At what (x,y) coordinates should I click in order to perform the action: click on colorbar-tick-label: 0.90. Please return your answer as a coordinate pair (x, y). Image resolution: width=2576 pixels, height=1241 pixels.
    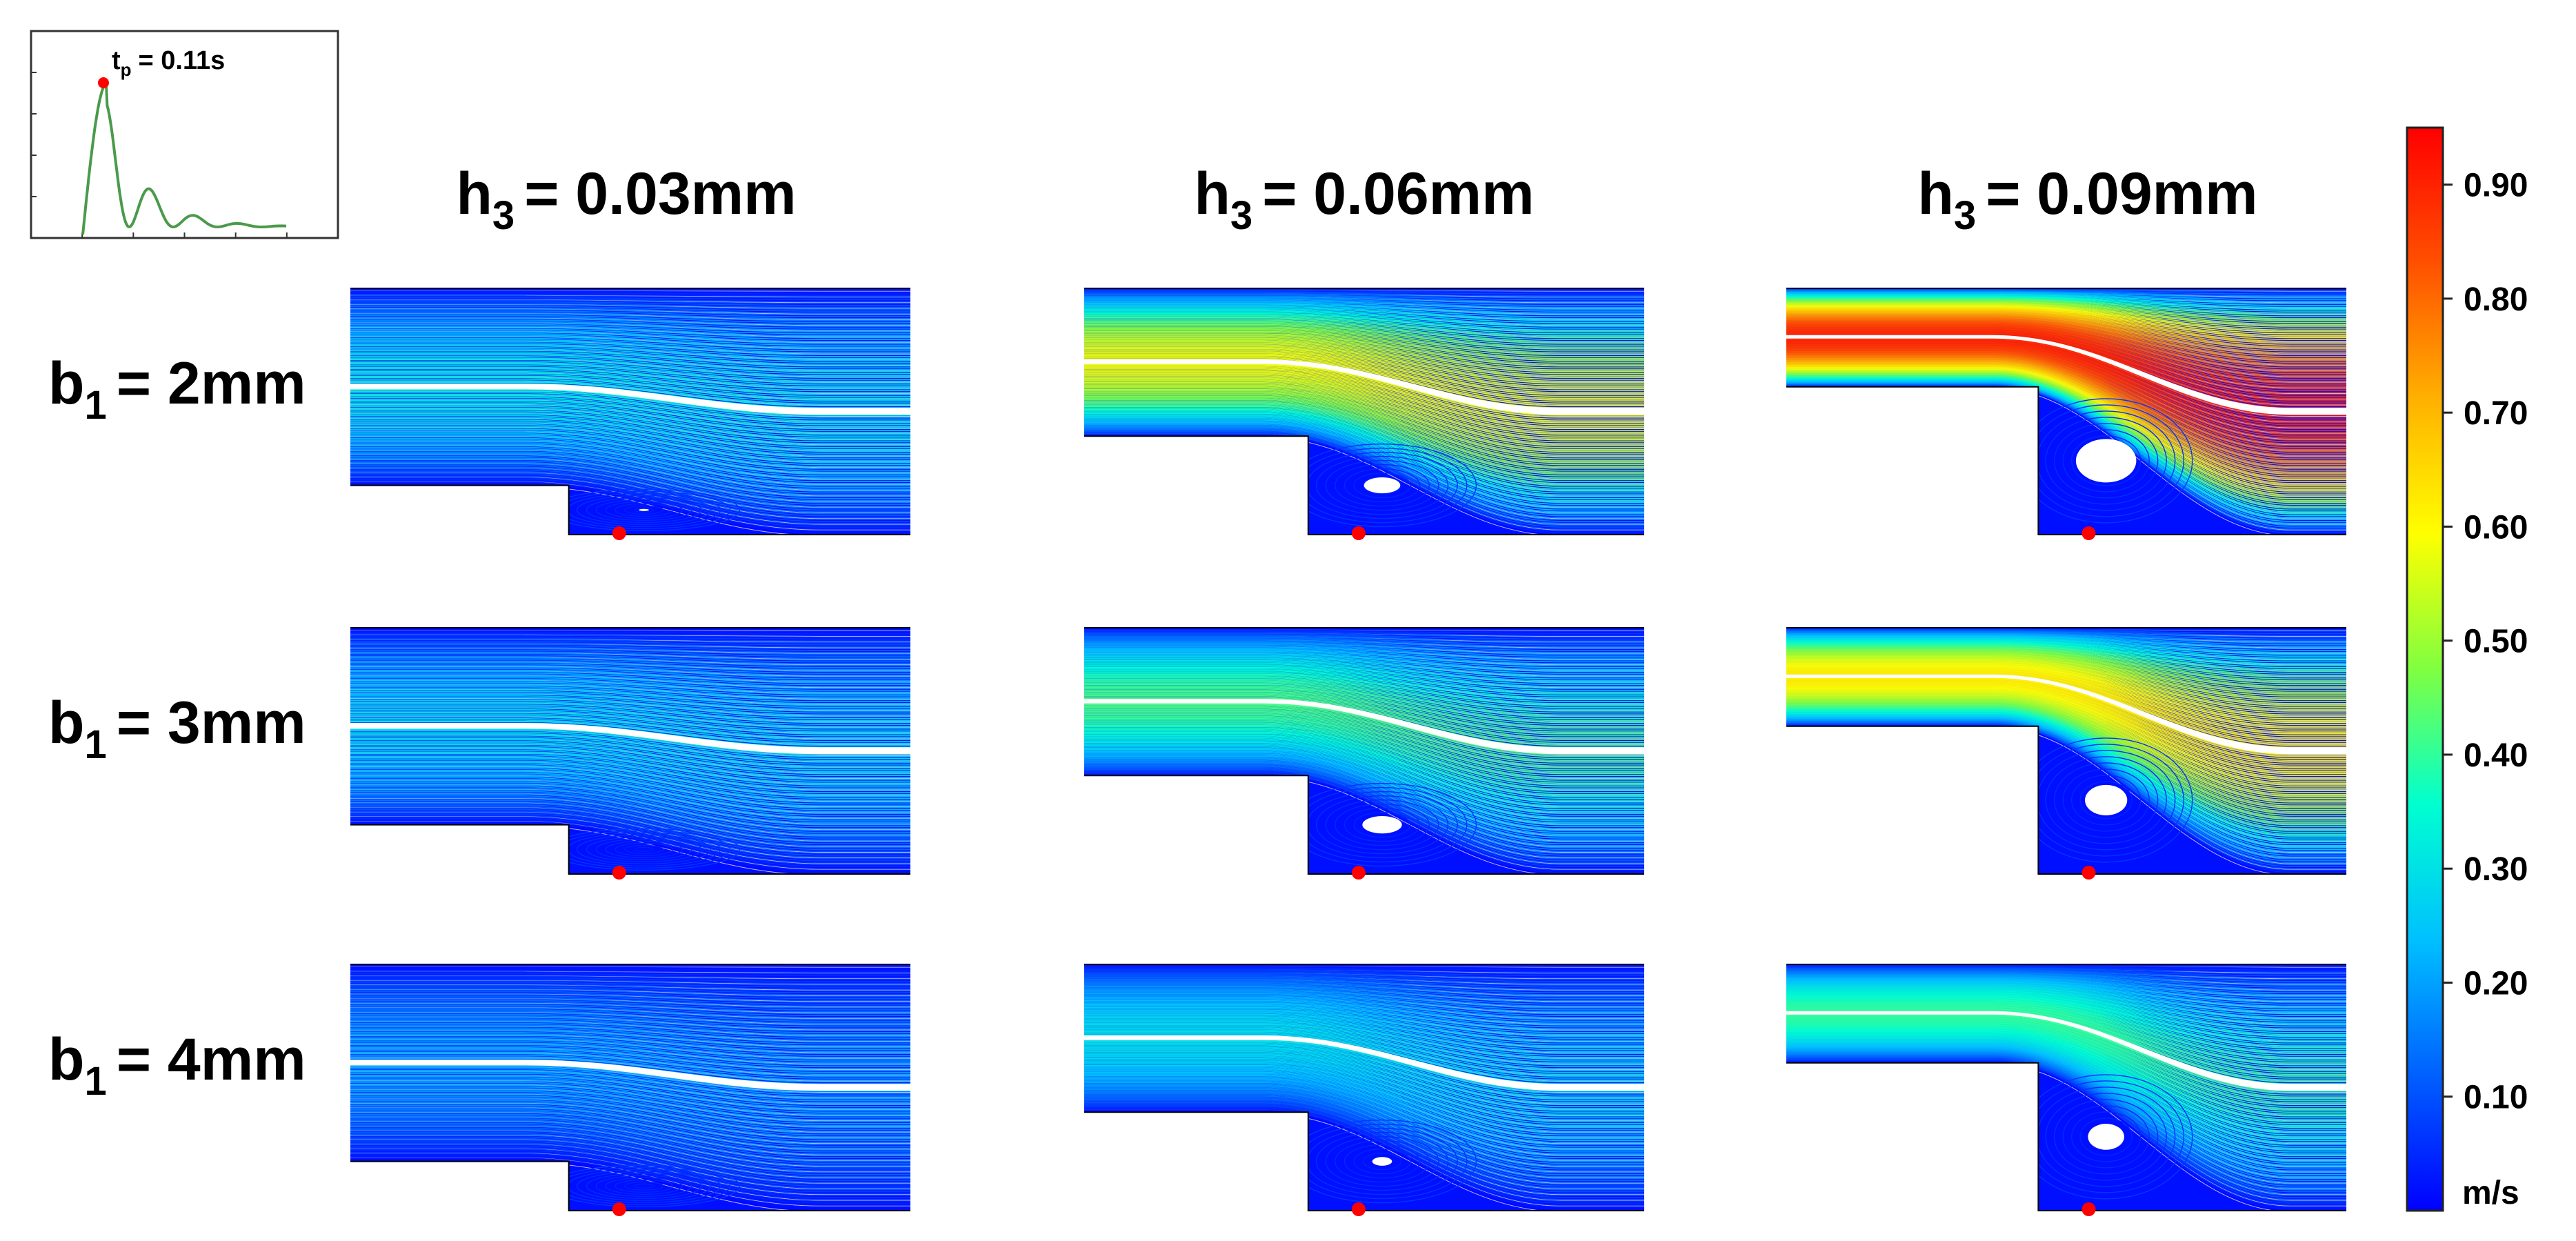
    Looking at the image, I should click on (2496, 186).